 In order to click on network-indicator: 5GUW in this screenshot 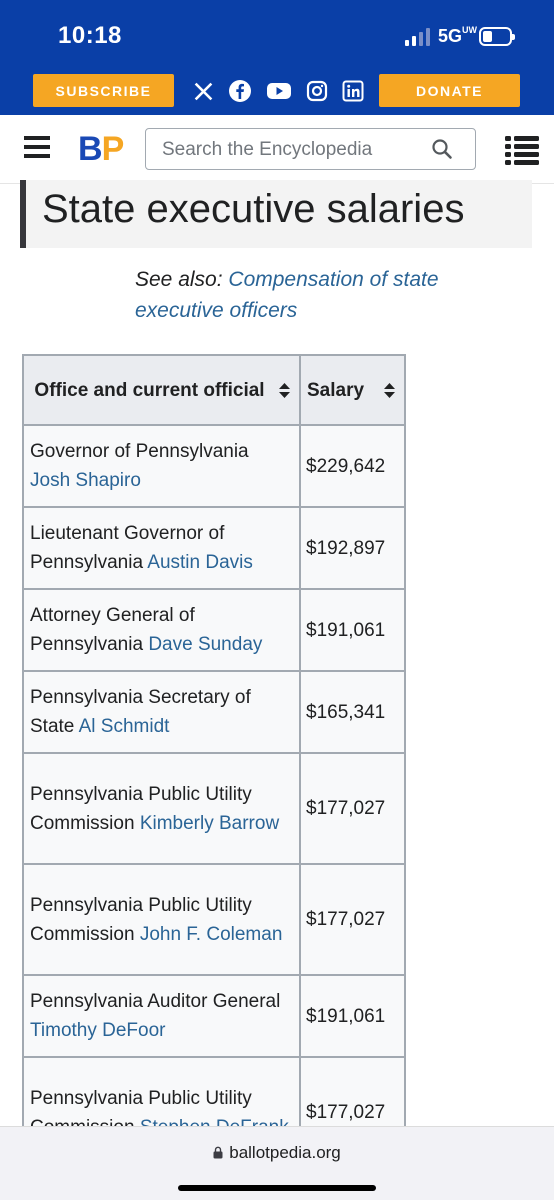, I will do `click(458, 35)`.